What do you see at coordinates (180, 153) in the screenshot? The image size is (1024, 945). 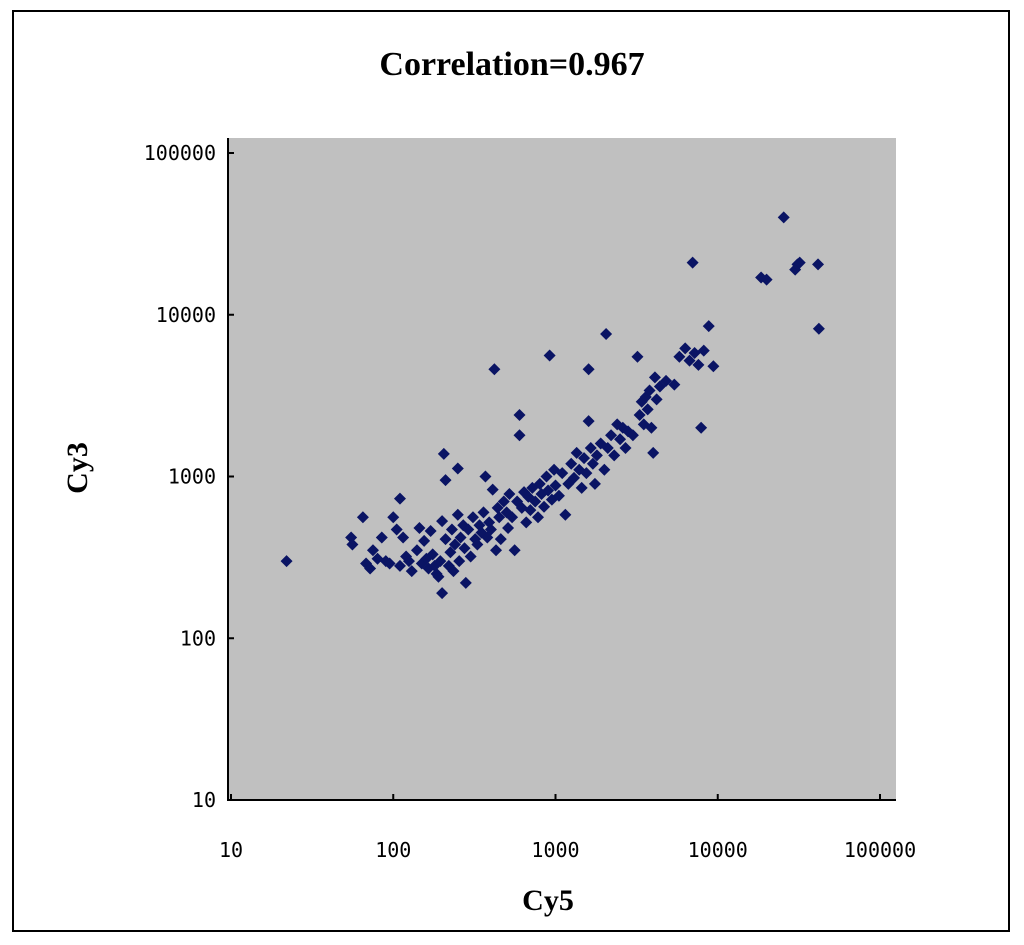 I see `y-tick-label: 100000` at bounding box center [180, 153].